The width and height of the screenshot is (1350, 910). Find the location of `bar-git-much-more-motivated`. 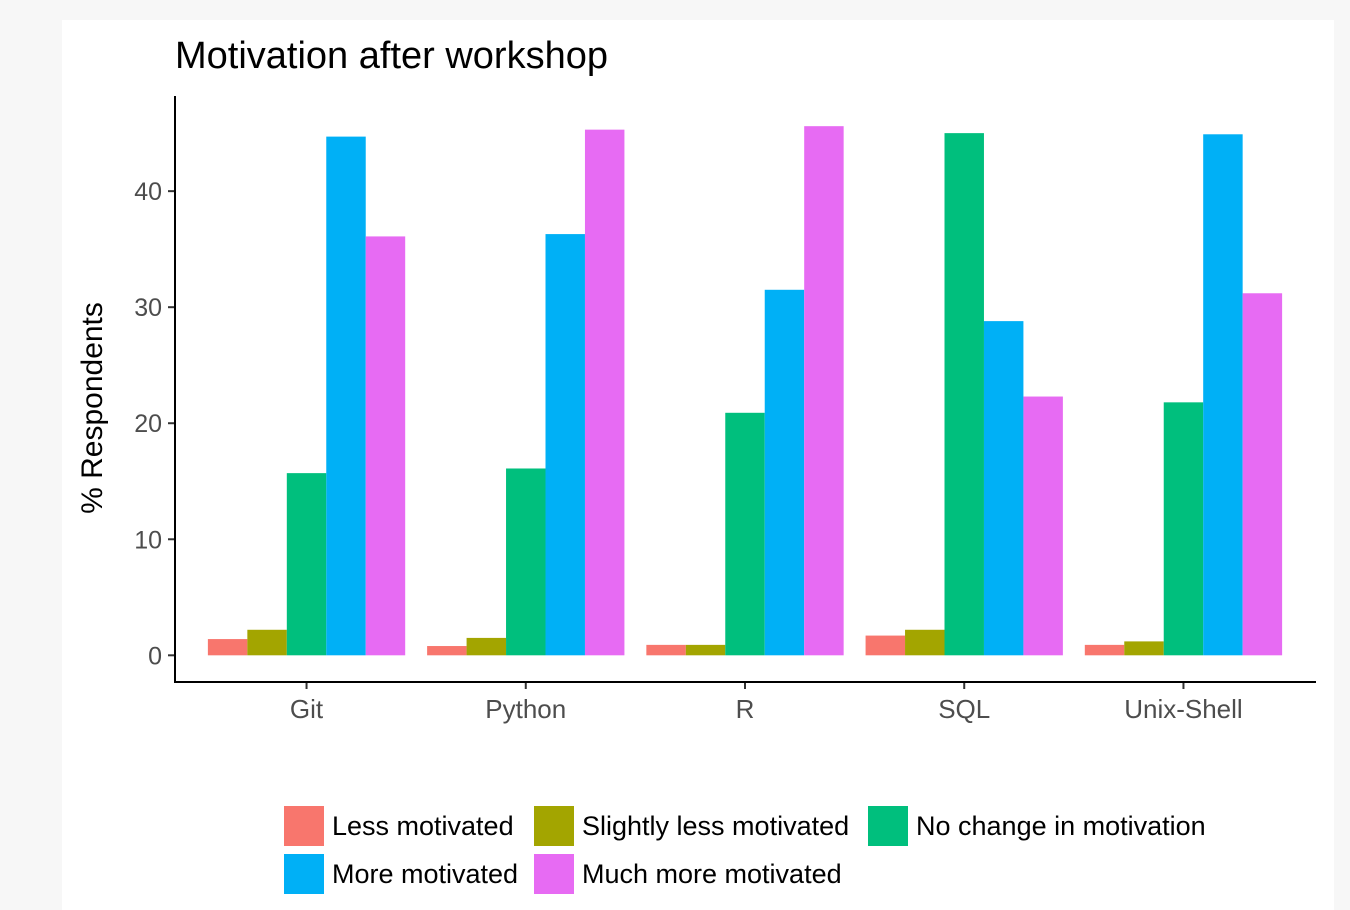

bar-git-much-more-motivated is located at coordinates (385, 446).